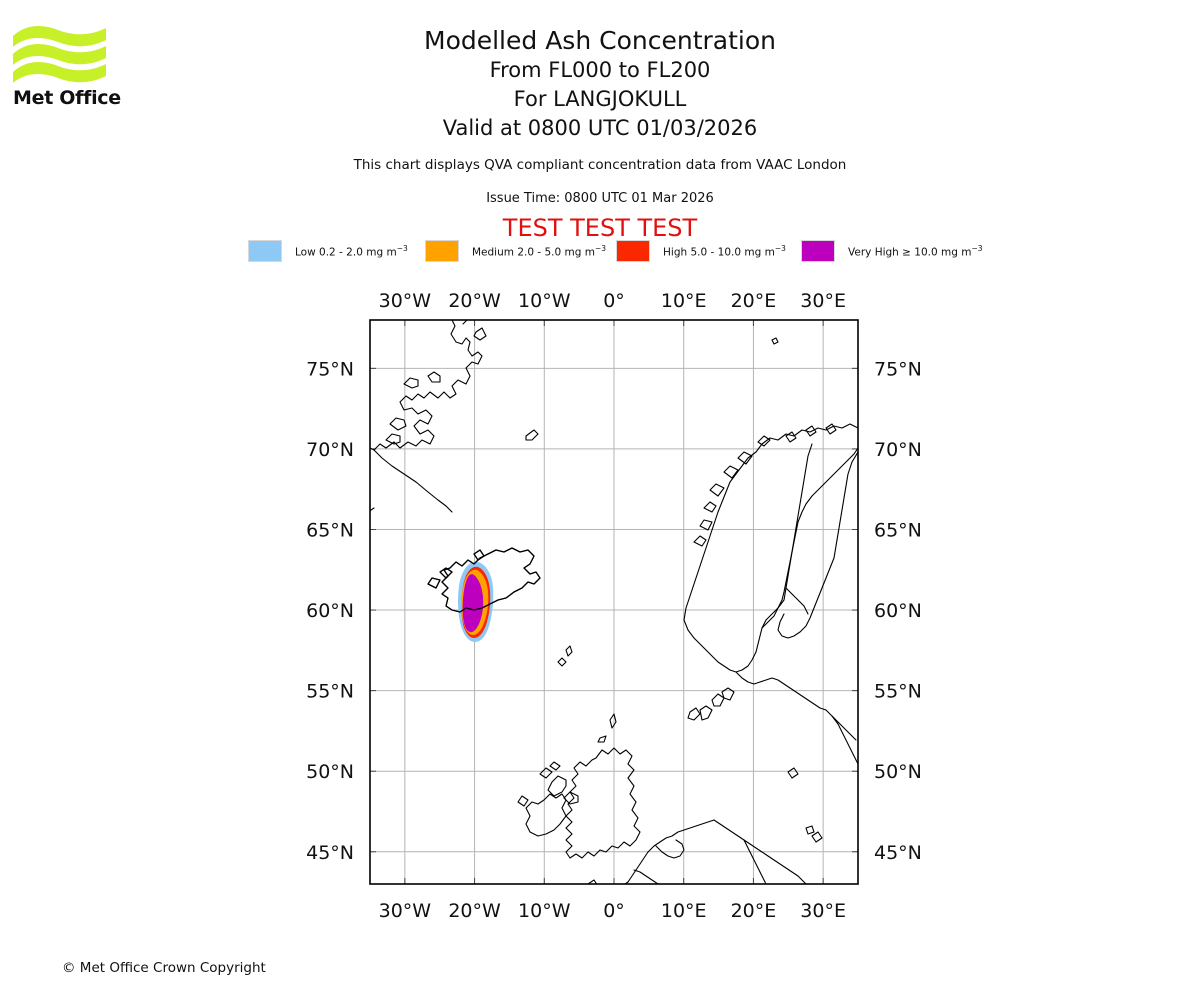 Image resolution: width=1200 pixels, height=1000 pixels. I want to click on title-line-4: Valid at 0800 UTC 01/03/2026, so click(600, 128).